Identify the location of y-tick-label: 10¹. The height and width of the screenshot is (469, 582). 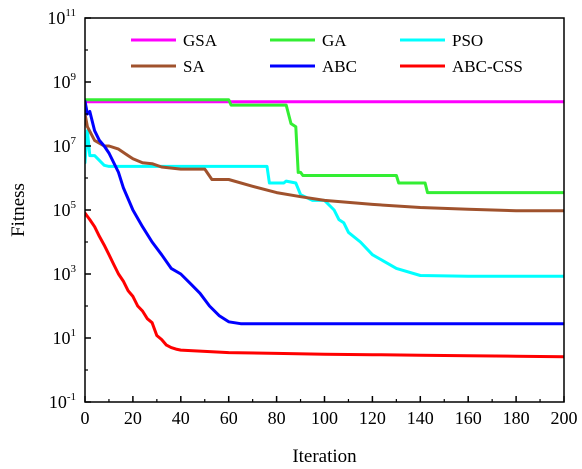
(65, 337).